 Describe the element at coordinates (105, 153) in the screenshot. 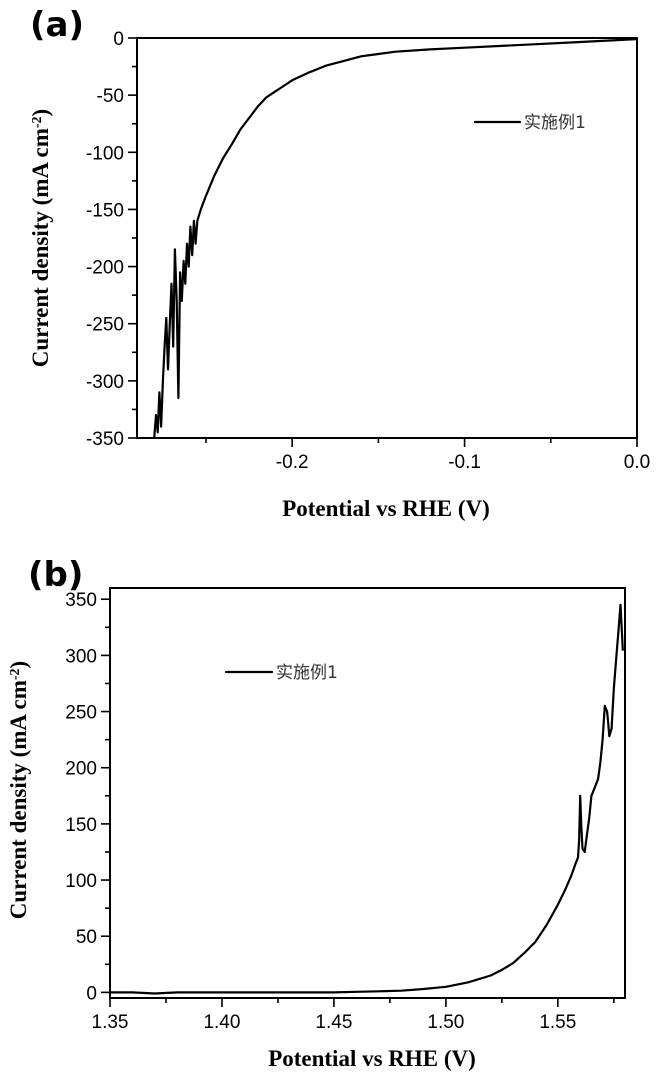

I see `y-tick-label-a: -100` at that location.